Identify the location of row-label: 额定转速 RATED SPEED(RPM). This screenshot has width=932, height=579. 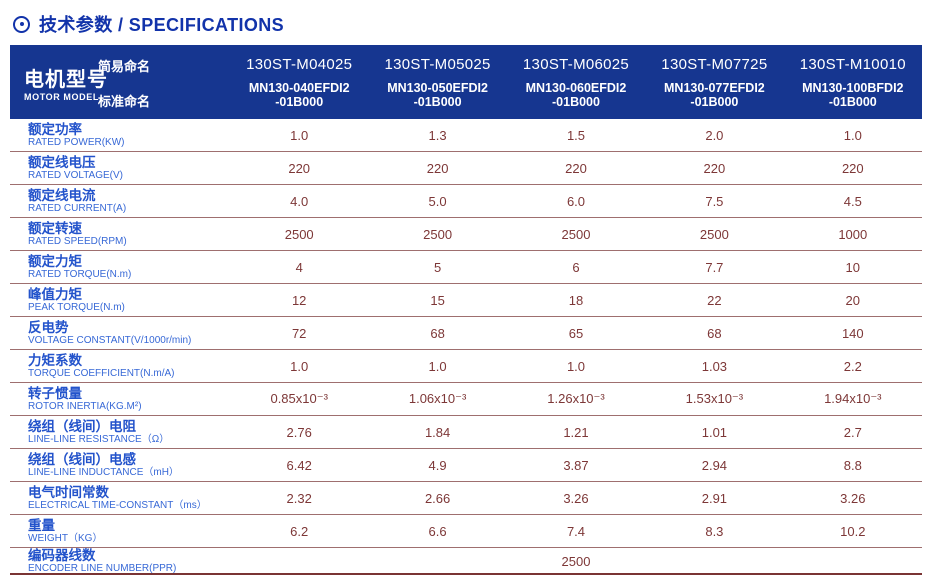
(120, 234).